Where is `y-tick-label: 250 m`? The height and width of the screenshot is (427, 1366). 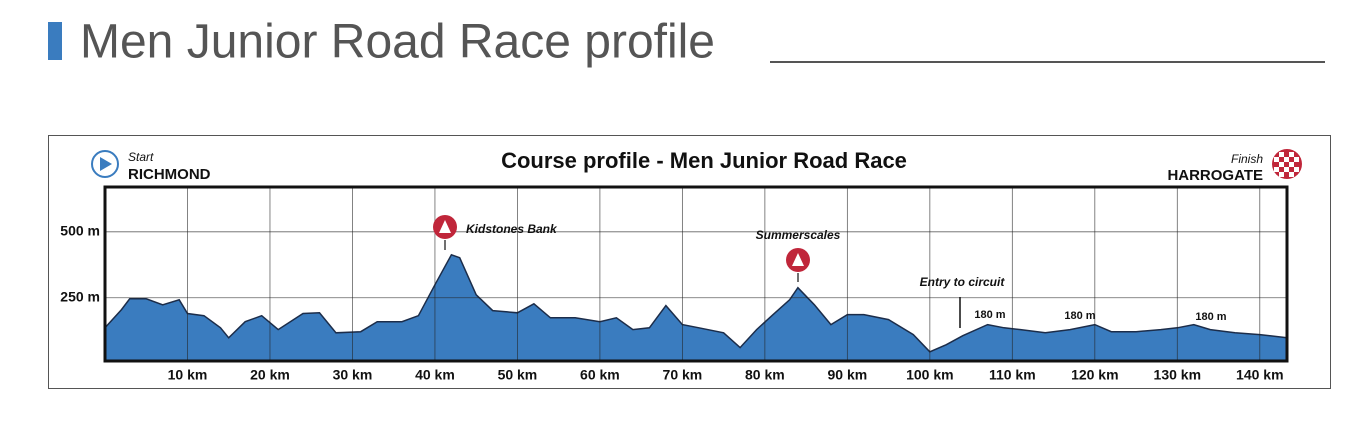 y-tick-label: 250 m is located at coordinates (80, 296).